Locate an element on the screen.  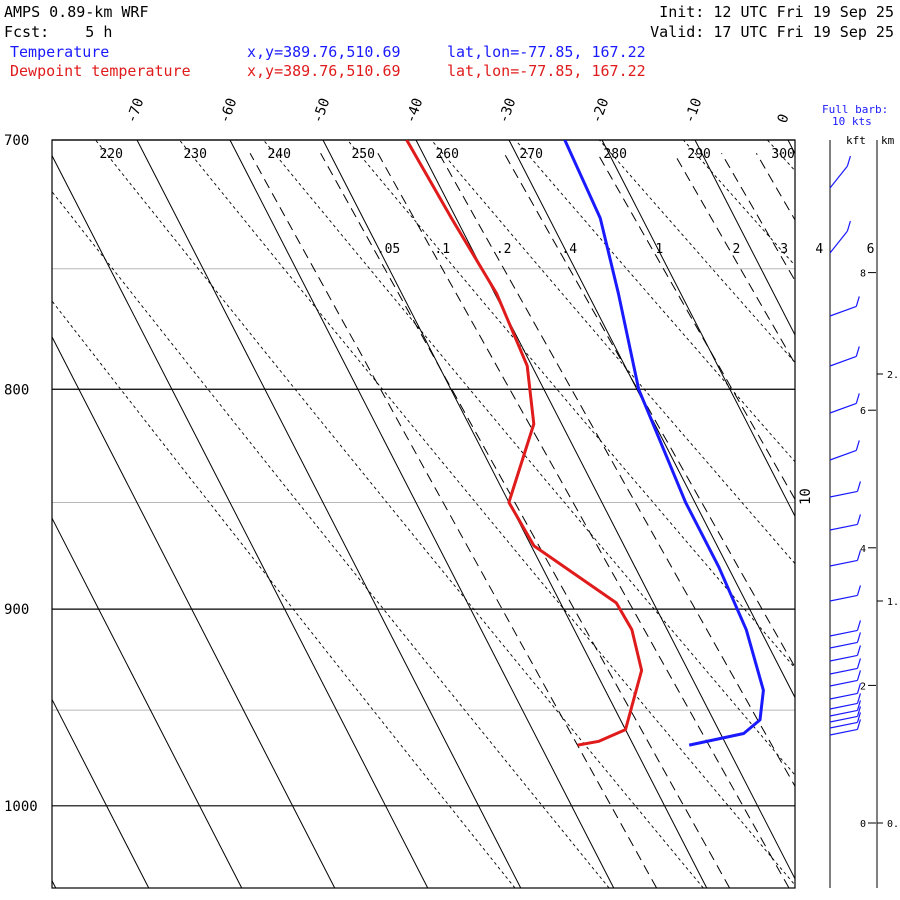
mixing-ratio-label: .05 is located at coordinates (388, 249).